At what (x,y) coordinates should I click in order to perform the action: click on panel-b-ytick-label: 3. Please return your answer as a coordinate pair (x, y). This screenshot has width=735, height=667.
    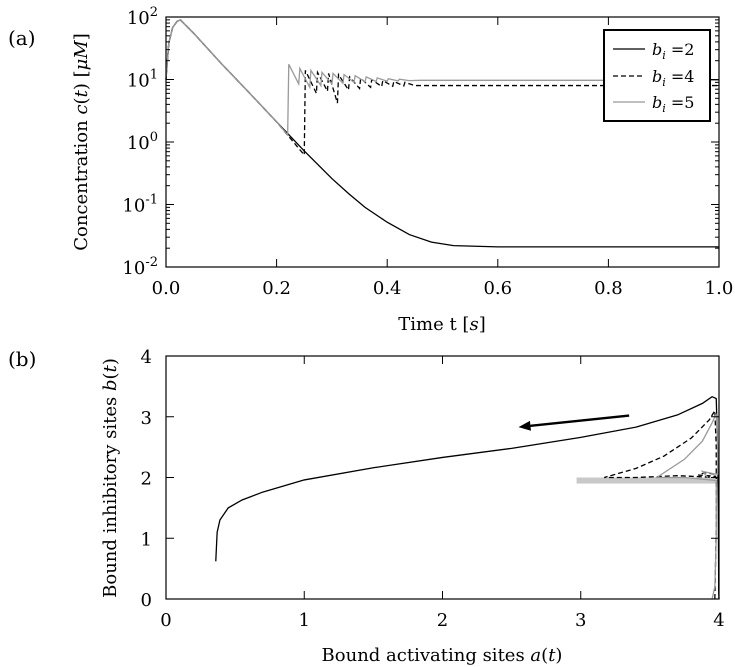
    Looking at the image, I should click on (146, 418).